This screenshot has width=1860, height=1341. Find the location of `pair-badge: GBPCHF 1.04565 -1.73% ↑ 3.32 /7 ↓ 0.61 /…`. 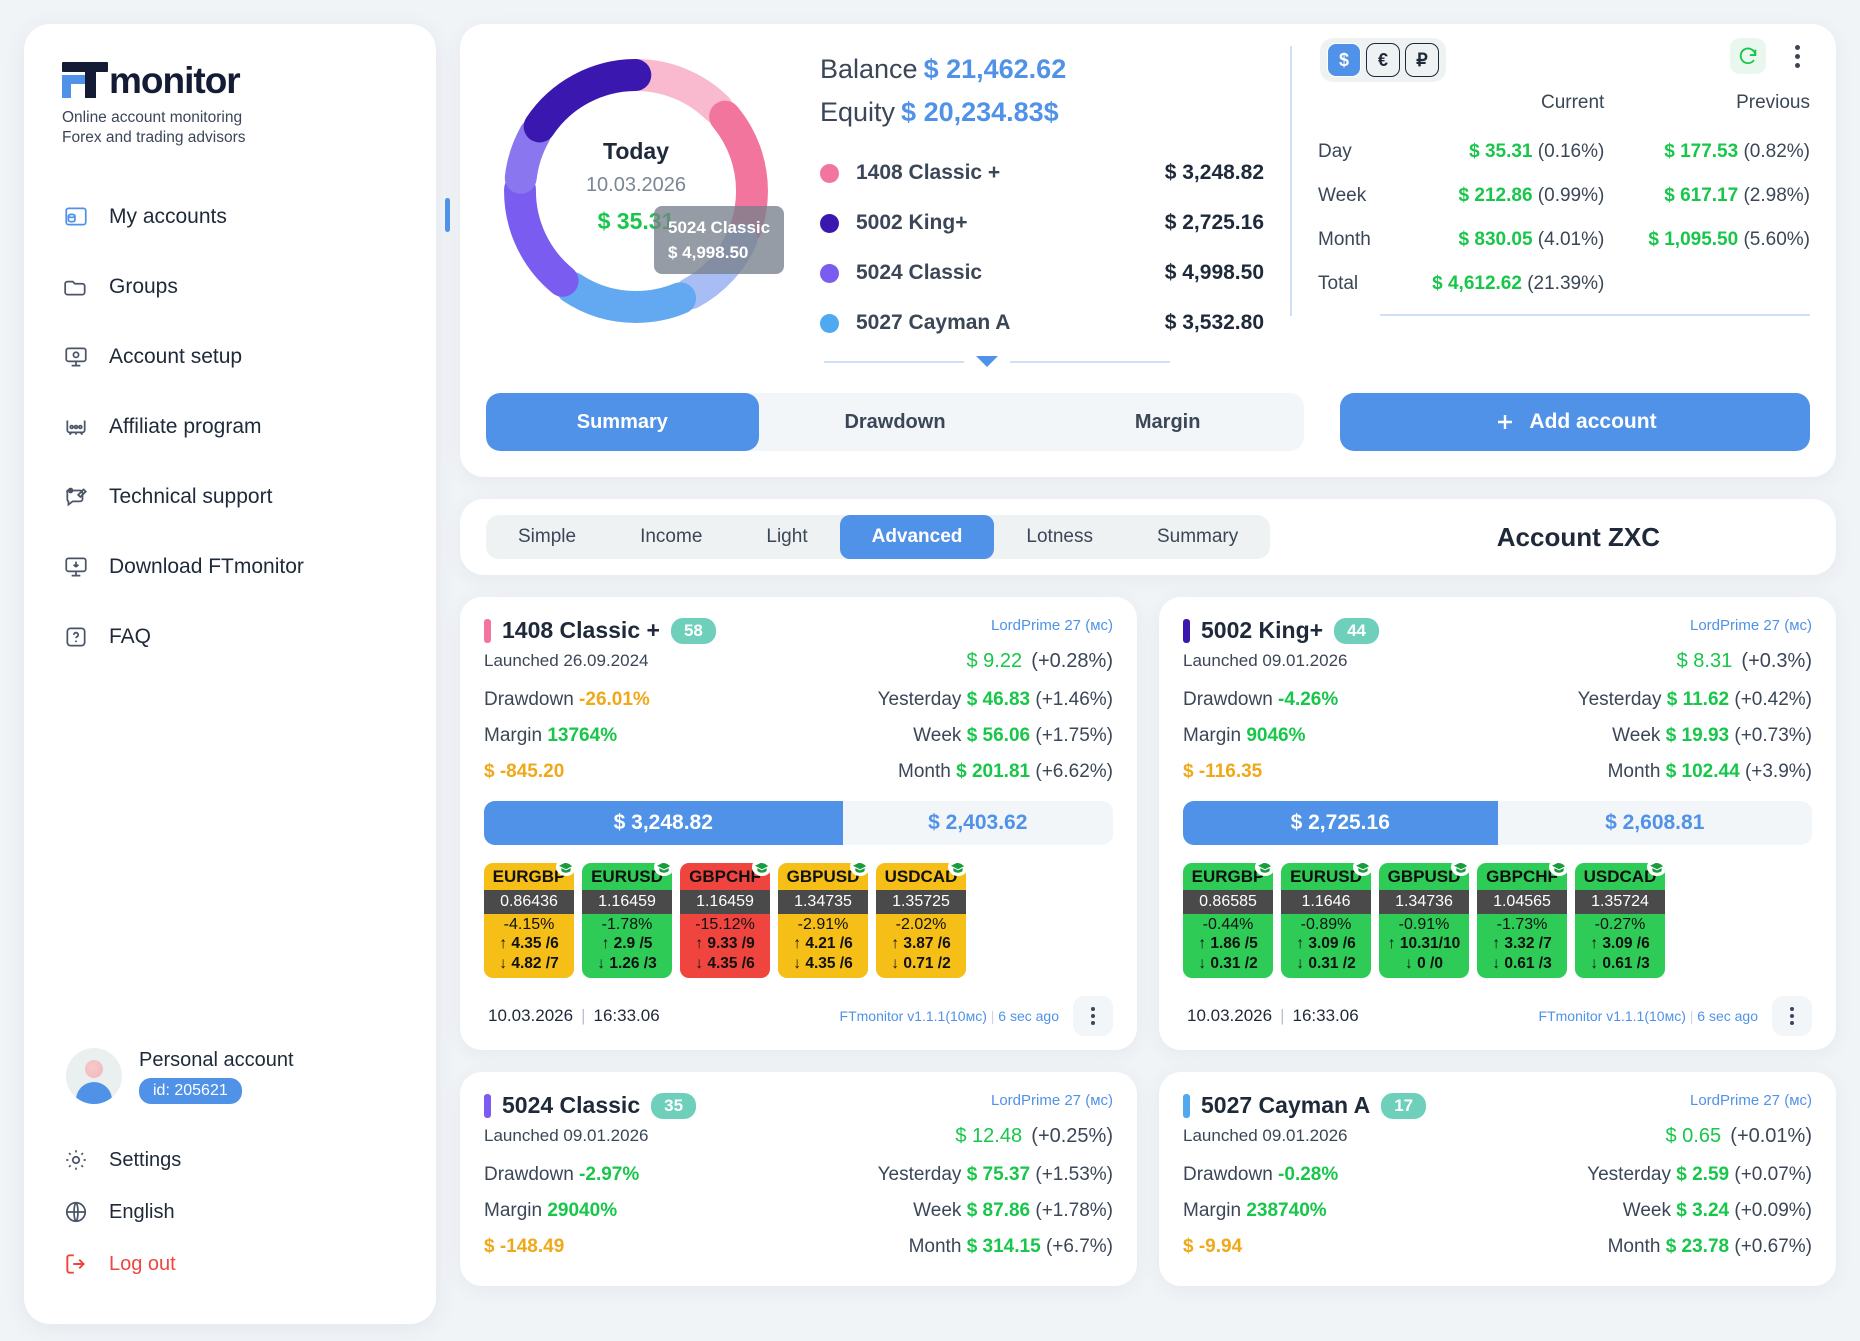

pair-badge: GBPCHF 1.04565 -1.73% ↑ 3.32 /7 ↓ 0.61 /… is located at coordinates (1522, 920).